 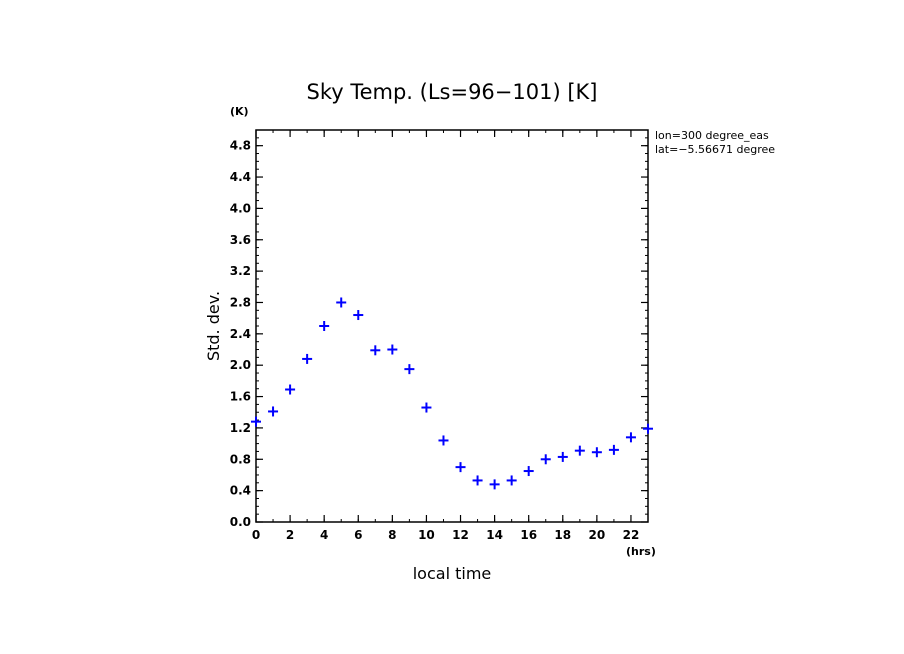 What do you see at coordinates (240, 271) in the screenshot?
I see `y-tick-label: 3.2` at bounding box center [240, 271].